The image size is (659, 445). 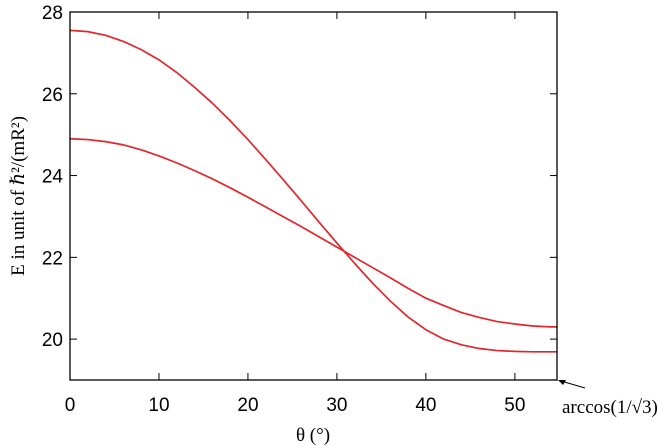 I want to click on annotation-arccos-label: arccos(1/√3), so click(x=610, y=407).